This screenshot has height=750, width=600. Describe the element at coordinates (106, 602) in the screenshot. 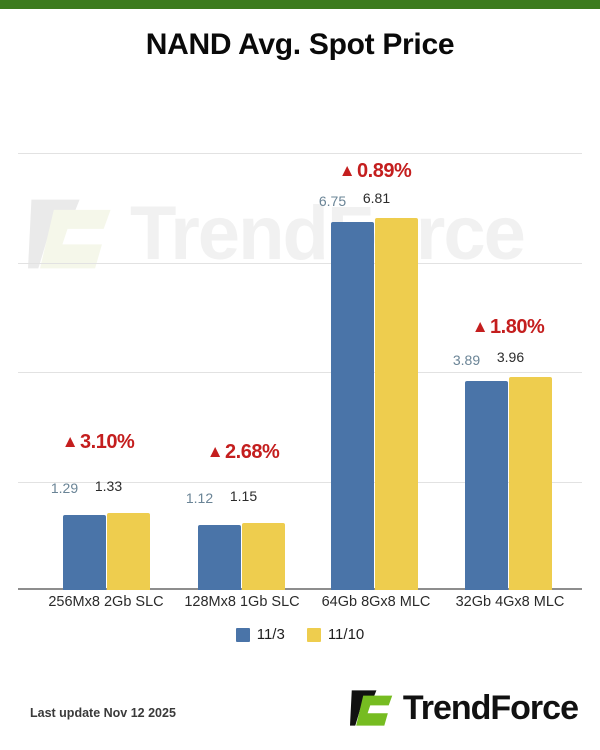

I see `x-axis-label: 256Mx8 2Gb SLC` at that location.